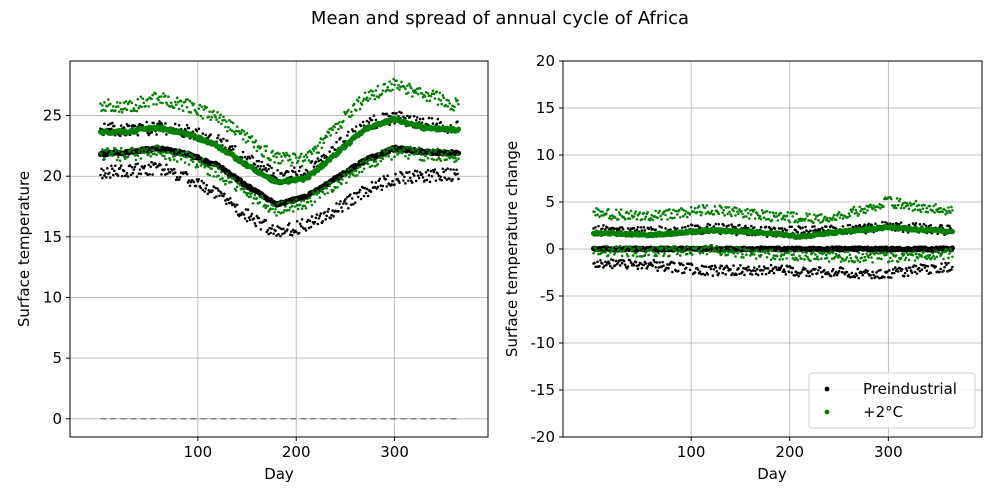  I want to click on right-ytick-label: -15, so click(543, 390).